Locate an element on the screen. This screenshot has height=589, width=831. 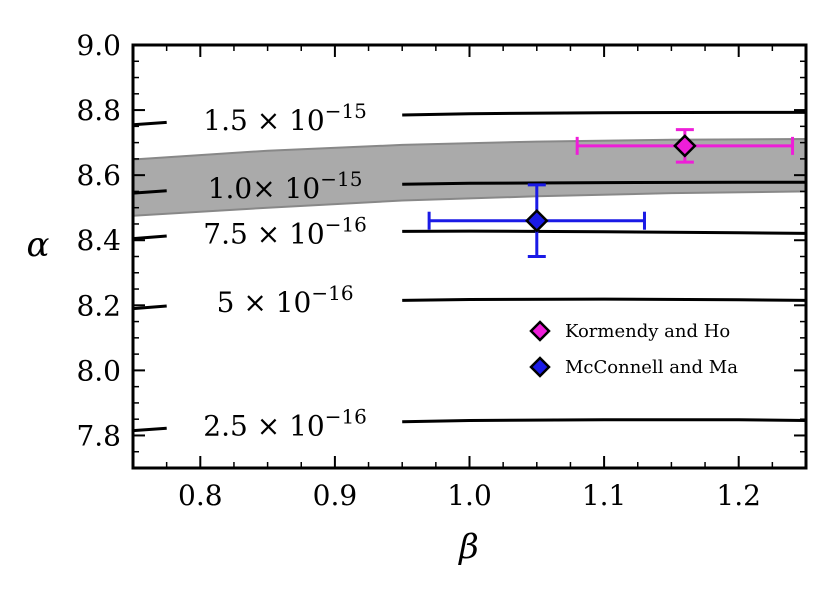
x-tick-label: 1.1 is located at coordinates (604, 495).